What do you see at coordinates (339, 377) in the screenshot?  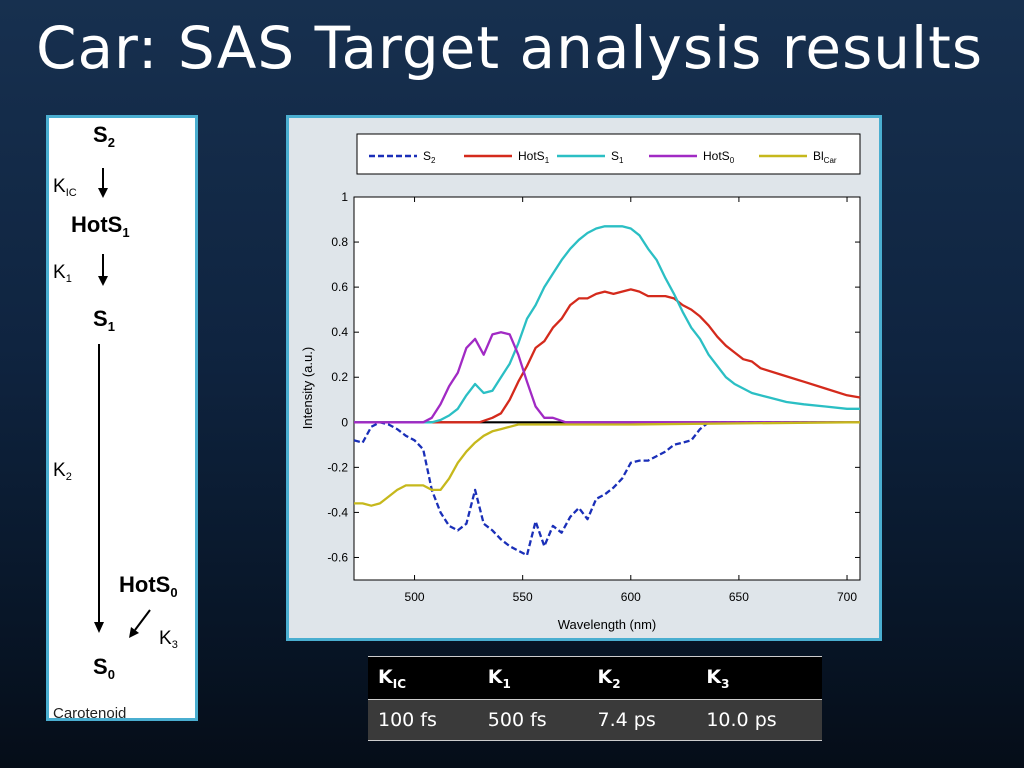 I see `y-tick-label: 0.2` at bounding box center [339, 377].